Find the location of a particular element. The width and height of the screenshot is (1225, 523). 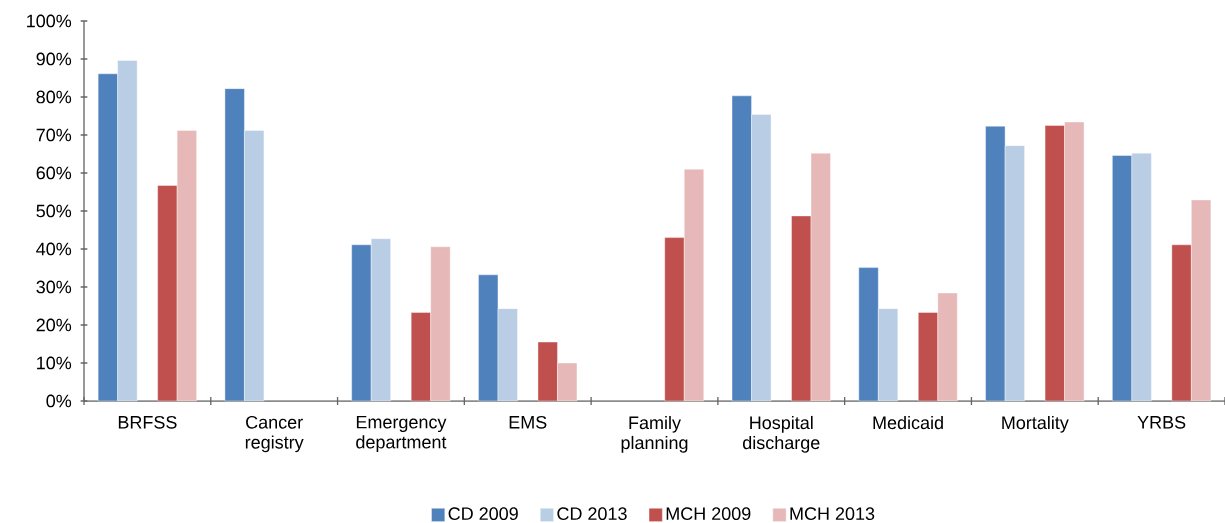

x-tick-label: Emergency department is located at coordinates (401, 434).